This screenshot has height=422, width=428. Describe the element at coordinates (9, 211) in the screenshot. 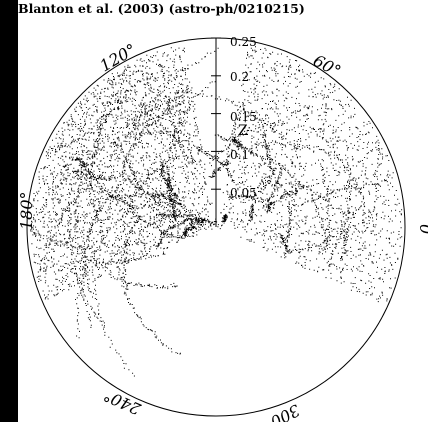

I see `left-black-bar` at that location.